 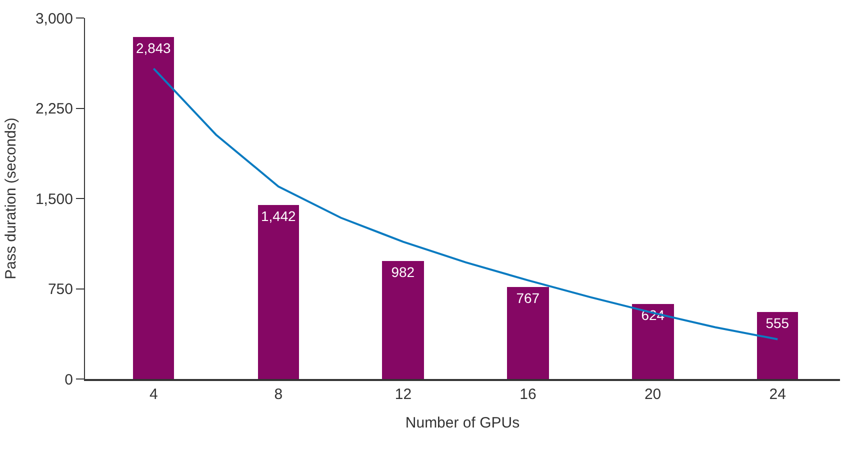 What do you see at coordinates (11, 199) in the screenshot?
I see `y-axis-title: Pass duration (seconds)` at bounding box center [11, 199].